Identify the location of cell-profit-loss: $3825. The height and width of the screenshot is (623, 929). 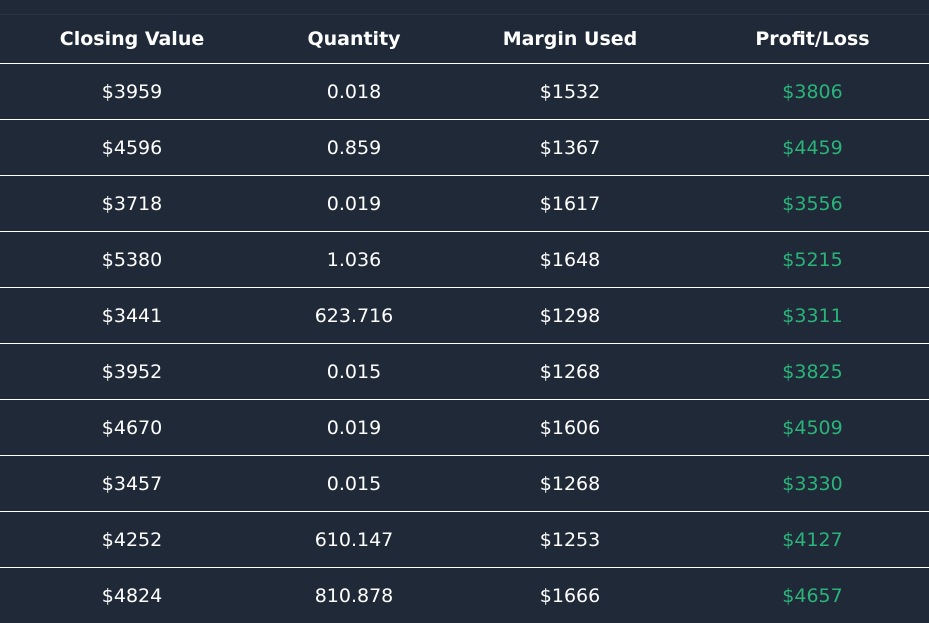
(812, 371).